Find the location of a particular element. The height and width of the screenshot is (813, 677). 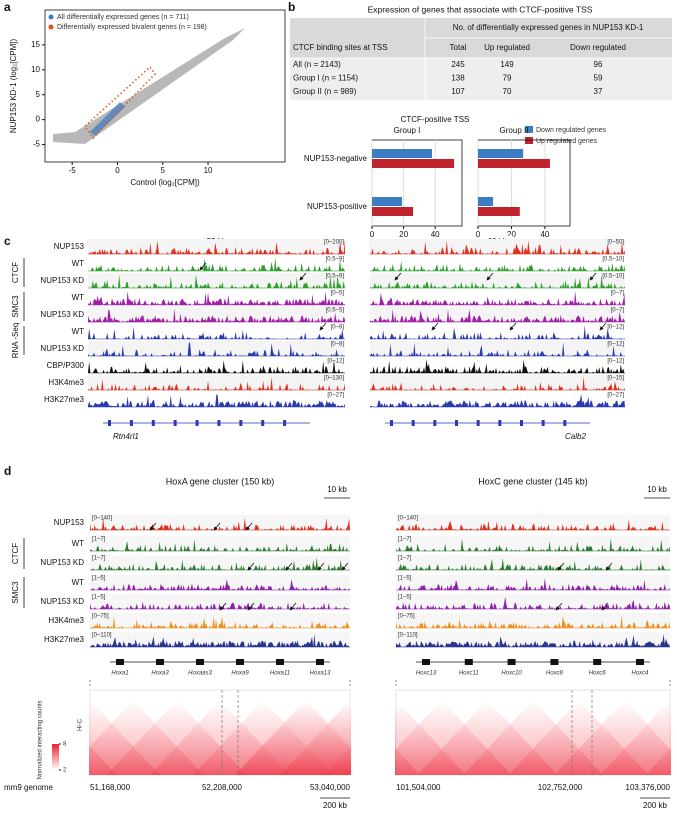

x-tick-label: 40 is located at coordinates (544, 234).